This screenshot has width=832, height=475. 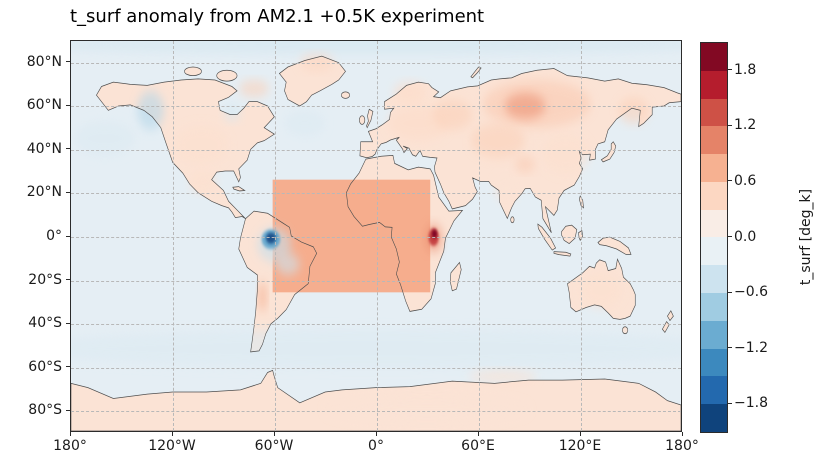 What do you see at coordinates (172, 446) in the screenshot?
I see `x-tick-label: 120°W` at bounding box center [172, 446].